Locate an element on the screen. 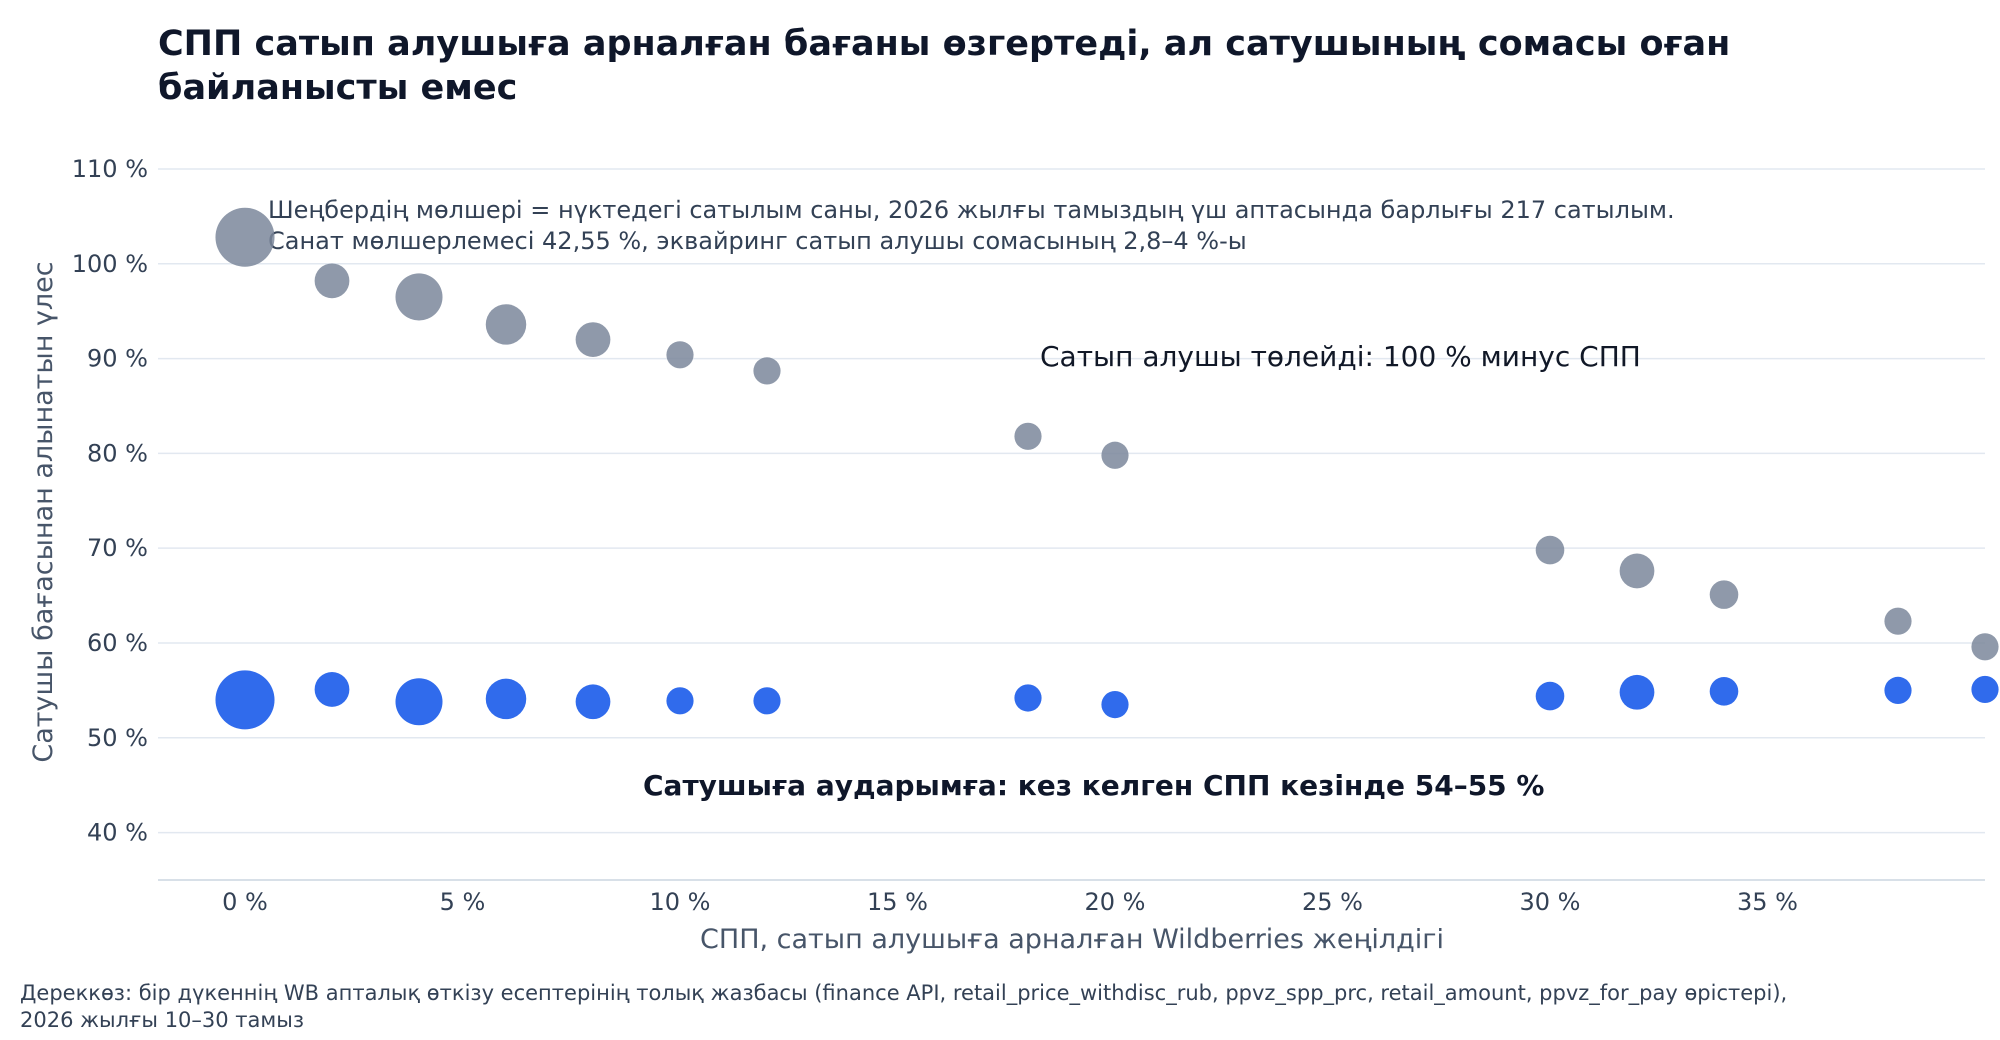 This screenshot has height=1040, width=2000. x-tick-label: 30 % is located at coordinates (1550, 902).